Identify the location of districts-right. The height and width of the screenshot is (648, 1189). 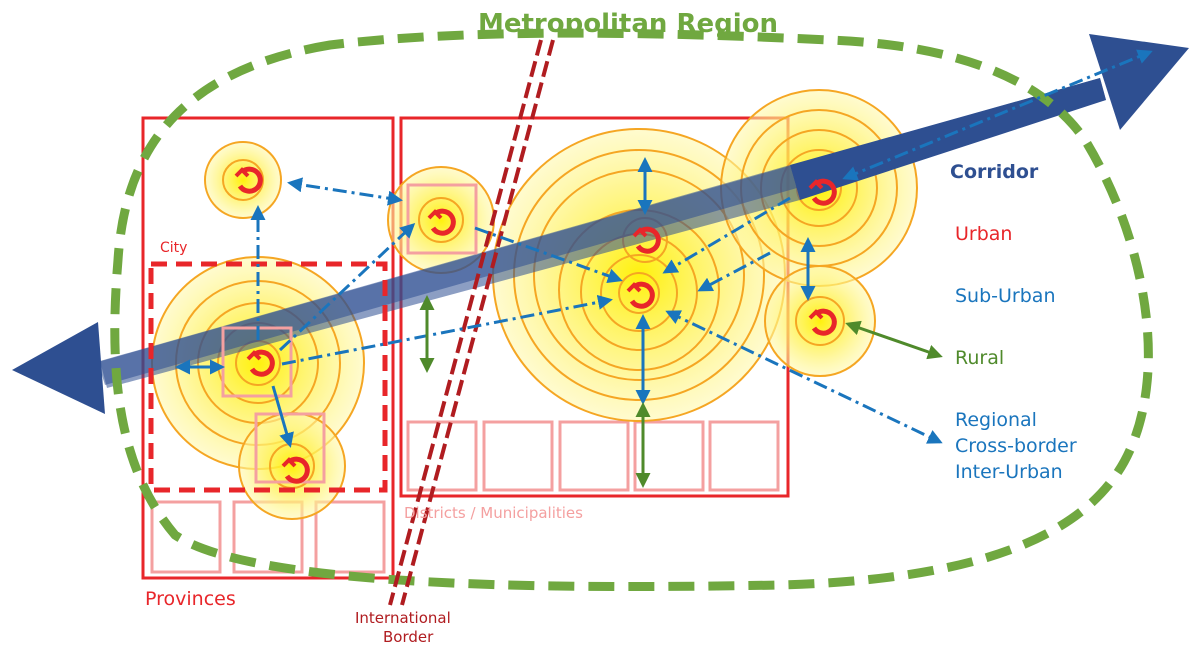
(593, 456).